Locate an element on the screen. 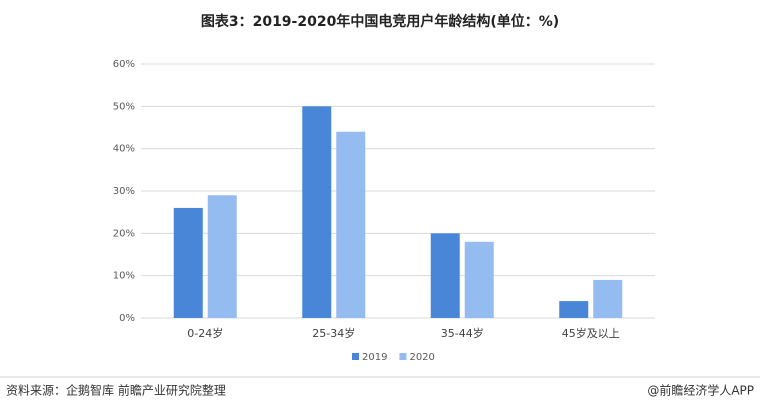 The image size is (760, 415). source-note: 资料来源：企鹅智库 前瞻产业研究院整理 is located at coordinates (116, 390).